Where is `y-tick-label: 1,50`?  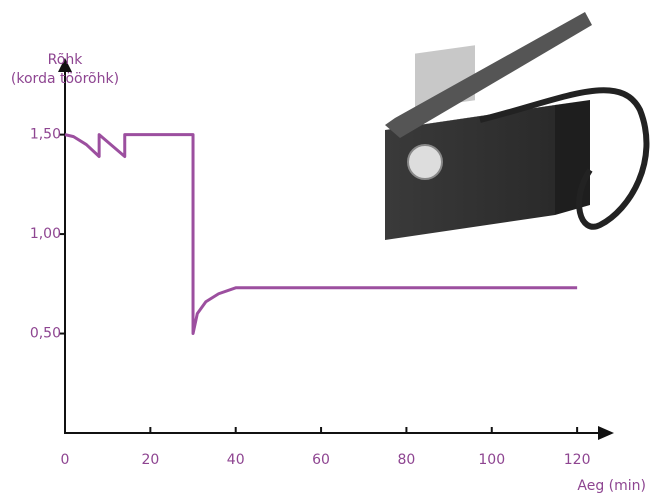 y-tick-label: 1,50 is located at coordinates (45, 135).